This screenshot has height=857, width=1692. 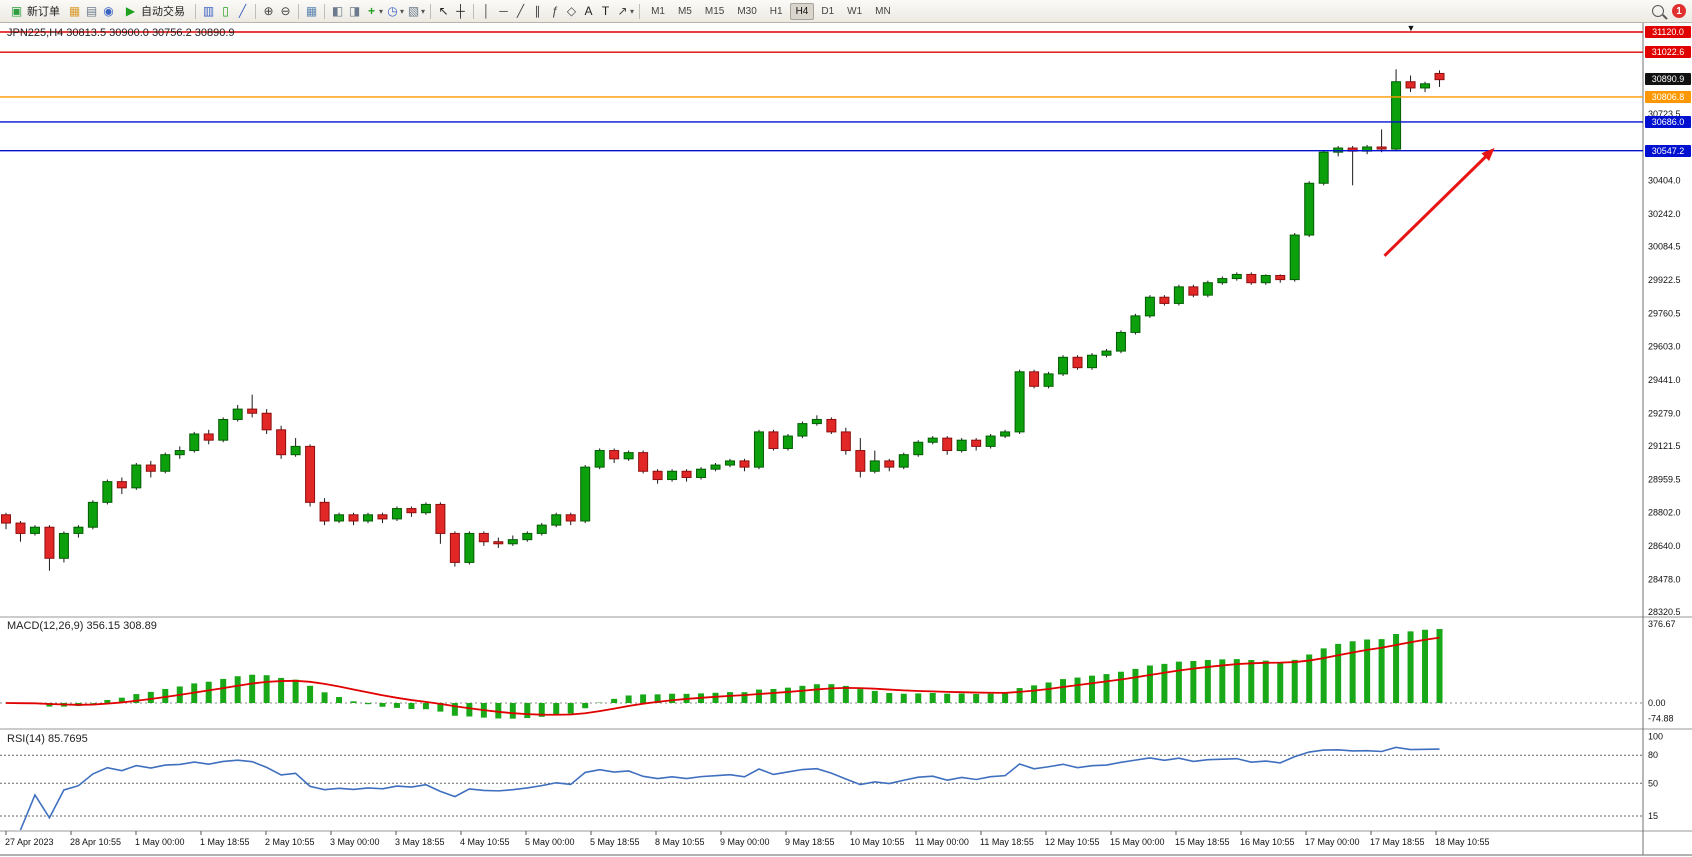 What do you see at coordinates (615, 842) in the screenshot?
I see `svg-text: 5 May 18:55` at bounding box center [615, 842].